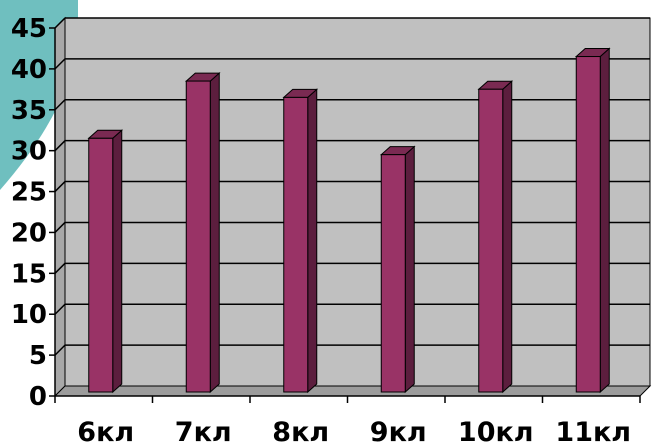  Describe the element at coordinates (29, 152) in the screenshot. I see `y-tick-label: 30` at that location.